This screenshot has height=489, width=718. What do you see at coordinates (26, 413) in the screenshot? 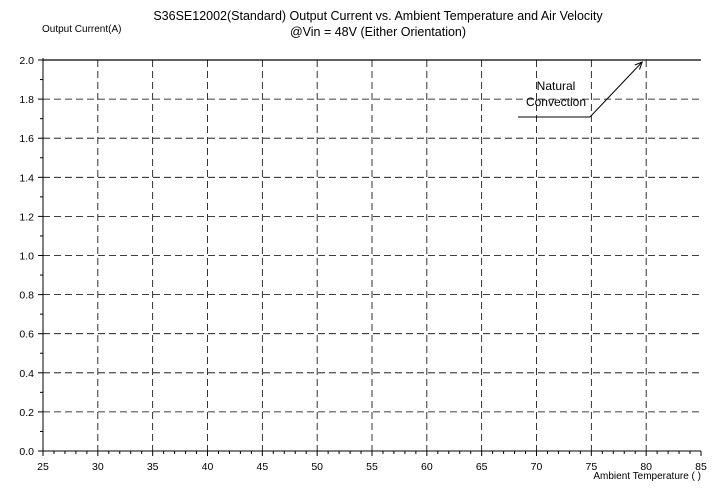
I see `y-tick-label: 0.2` at bounding box center [26, 413].